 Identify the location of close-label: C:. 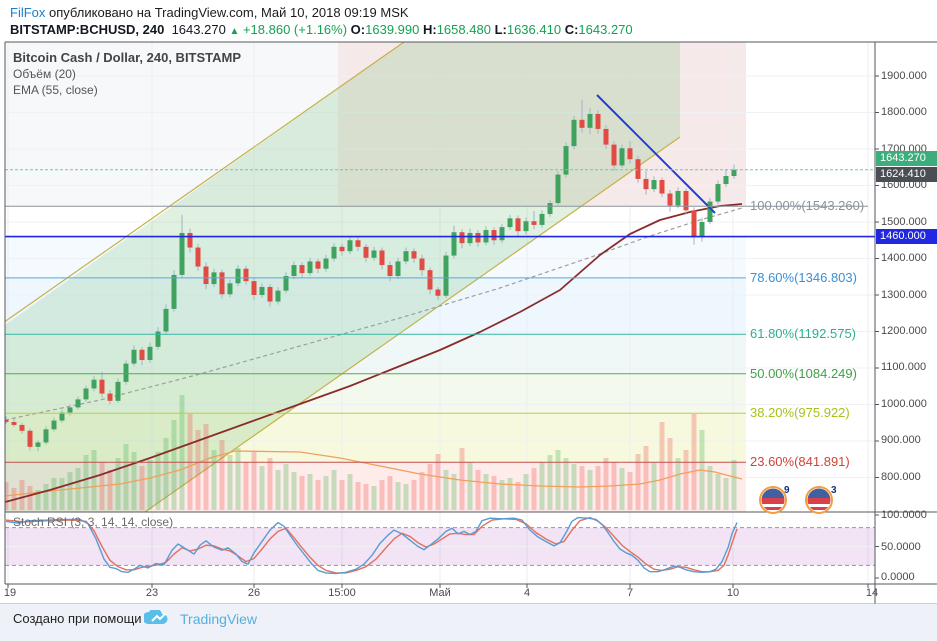
(571, 29).